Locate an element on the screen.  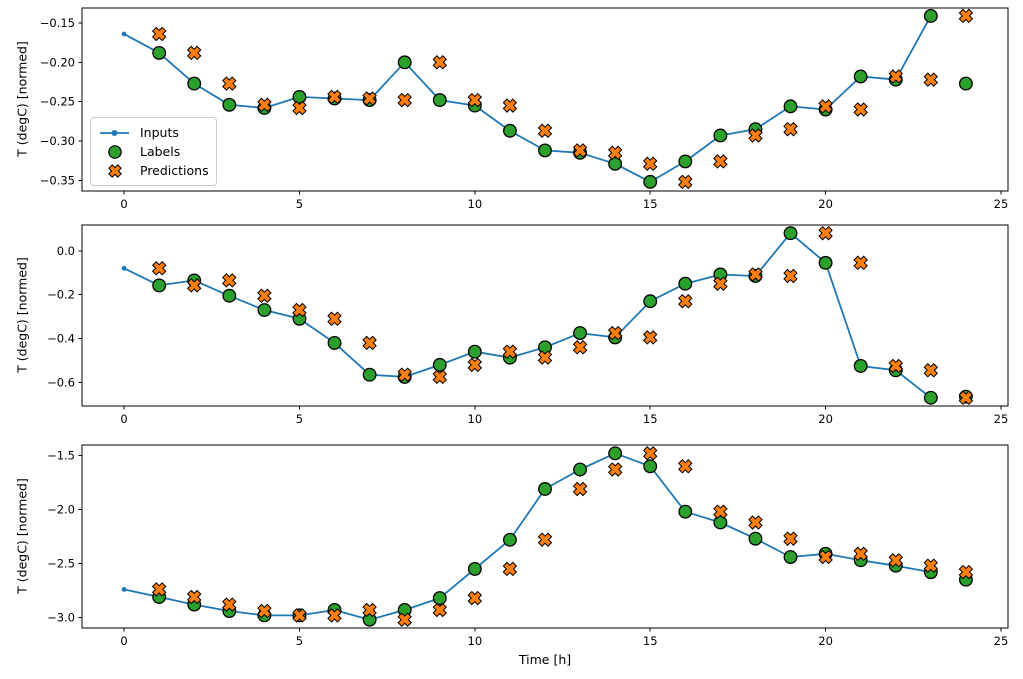
legend-item-predictions: Predictions is located at coordinates (153, 170).